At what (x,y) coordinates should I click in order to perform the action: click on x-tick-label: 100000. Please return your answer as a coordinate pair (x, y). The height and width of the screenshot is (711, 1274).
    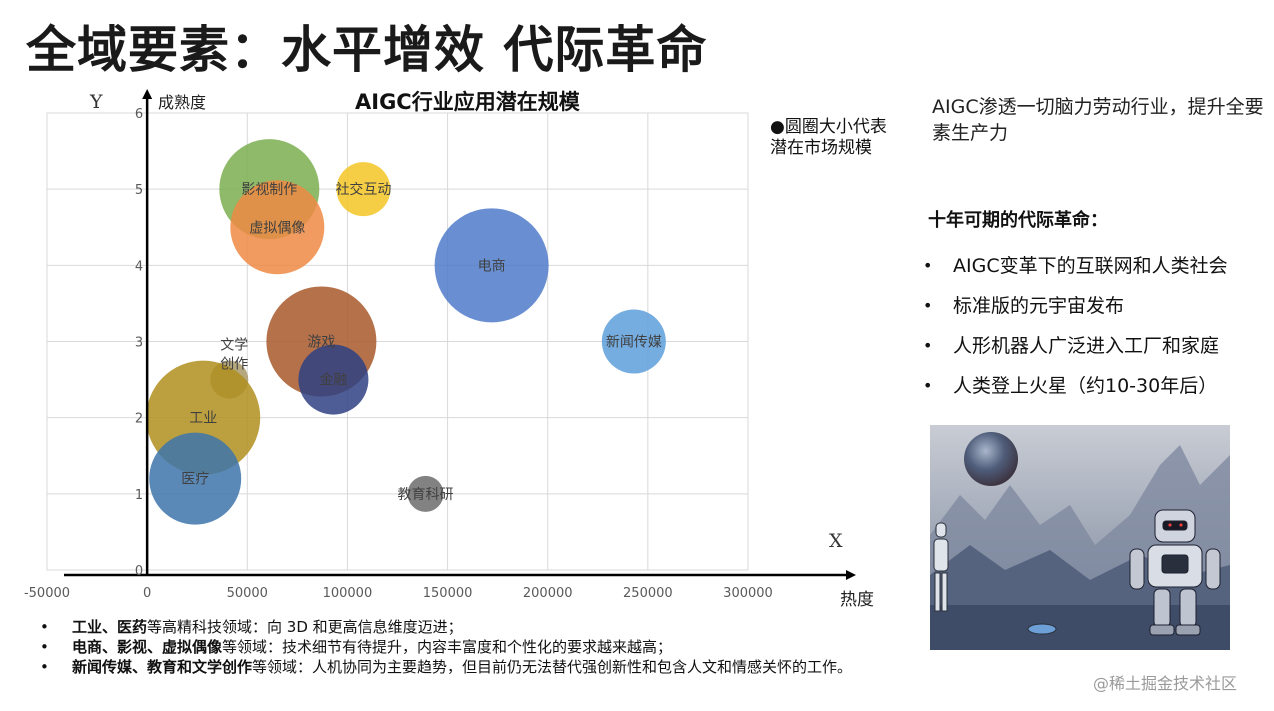
    Looking at the image, I should click on (348, 593).